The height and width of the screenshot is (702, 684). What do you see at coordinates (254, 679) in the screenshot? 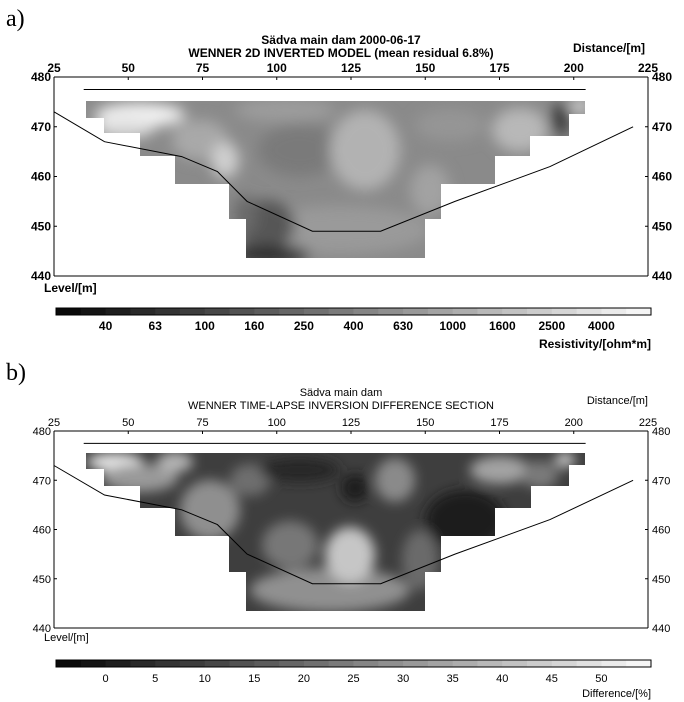
I see `colorbar-tick-label: 15` at bounding box center [254, 679].